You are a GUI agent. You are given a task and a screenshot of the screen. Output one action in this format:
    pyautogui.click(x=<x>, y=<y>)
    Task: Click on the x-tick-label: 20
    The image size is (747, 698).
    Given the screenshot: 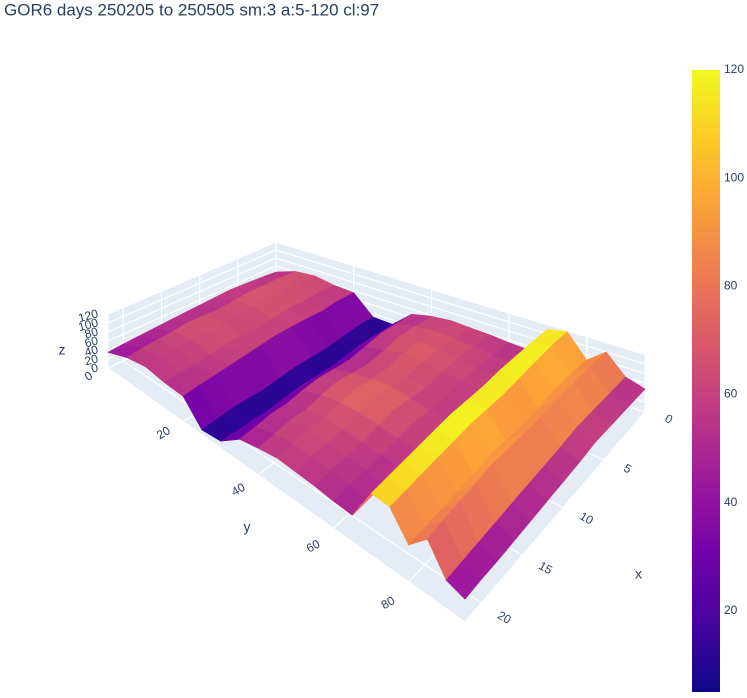 What is the action you would take?
    pyautogui.click(x=504, y=617)
    